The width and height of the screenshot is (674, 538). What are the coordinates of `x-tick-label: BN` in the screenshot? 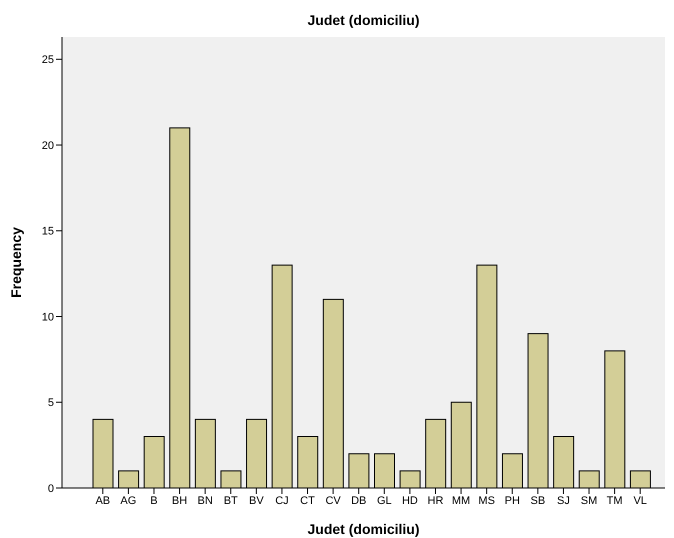 It's located at (205, 500).